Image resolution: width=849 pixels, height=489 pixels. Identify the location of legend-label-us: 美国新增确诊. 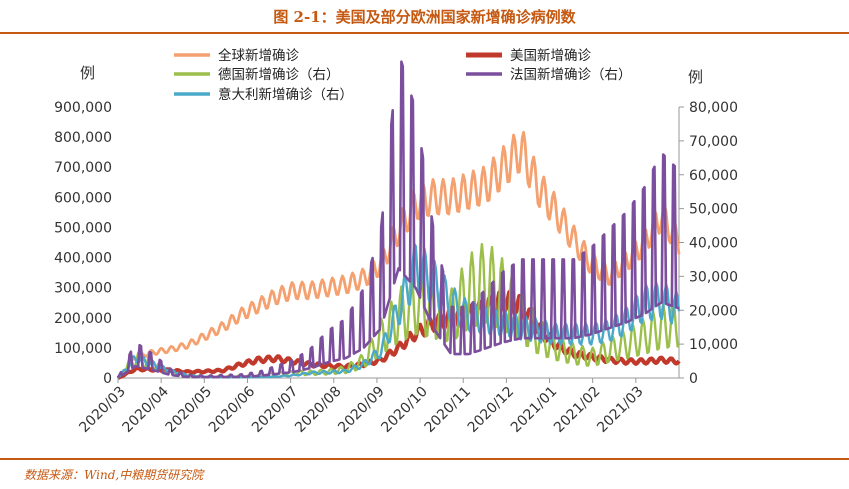
(550, 56).